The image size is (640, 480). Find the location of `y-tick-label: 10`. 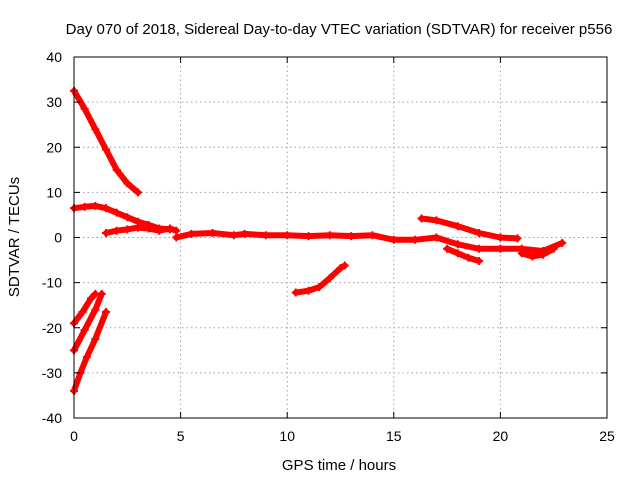

y-tick-label: 10 is located at coordinates (54, 192).